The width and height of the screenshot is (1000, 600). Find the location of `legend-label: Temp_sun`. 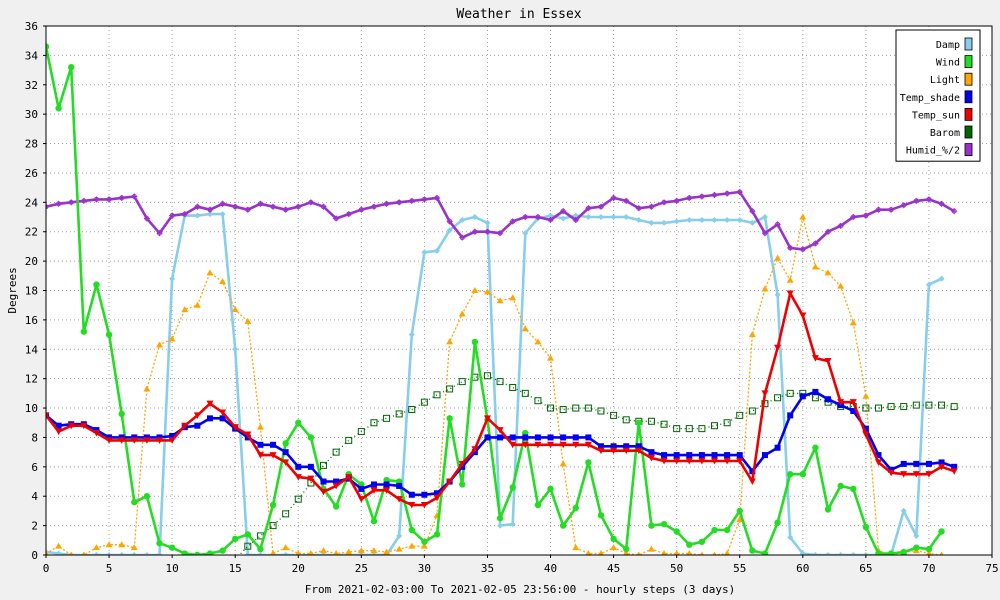

legend-label: Temp_sun is located at coordinates (936, 115).